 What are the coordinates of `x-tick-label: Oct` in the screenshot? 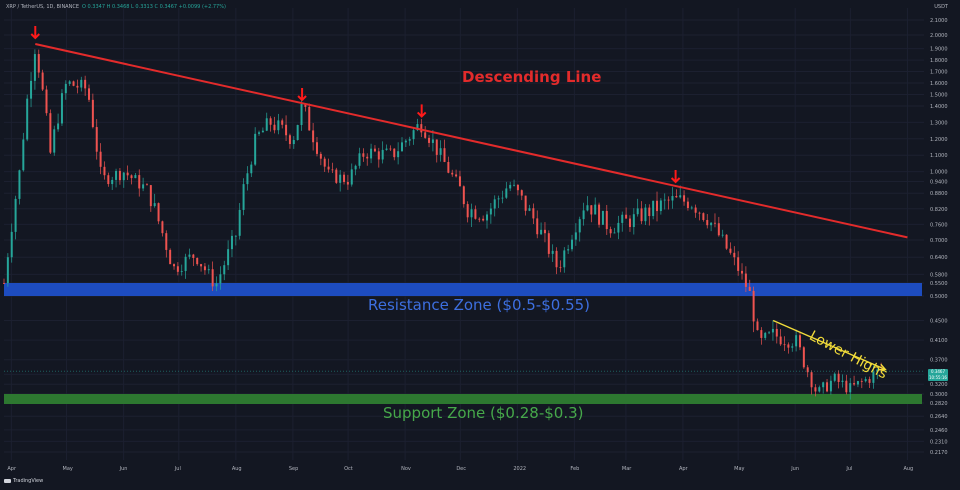 It's located at (348, 469).